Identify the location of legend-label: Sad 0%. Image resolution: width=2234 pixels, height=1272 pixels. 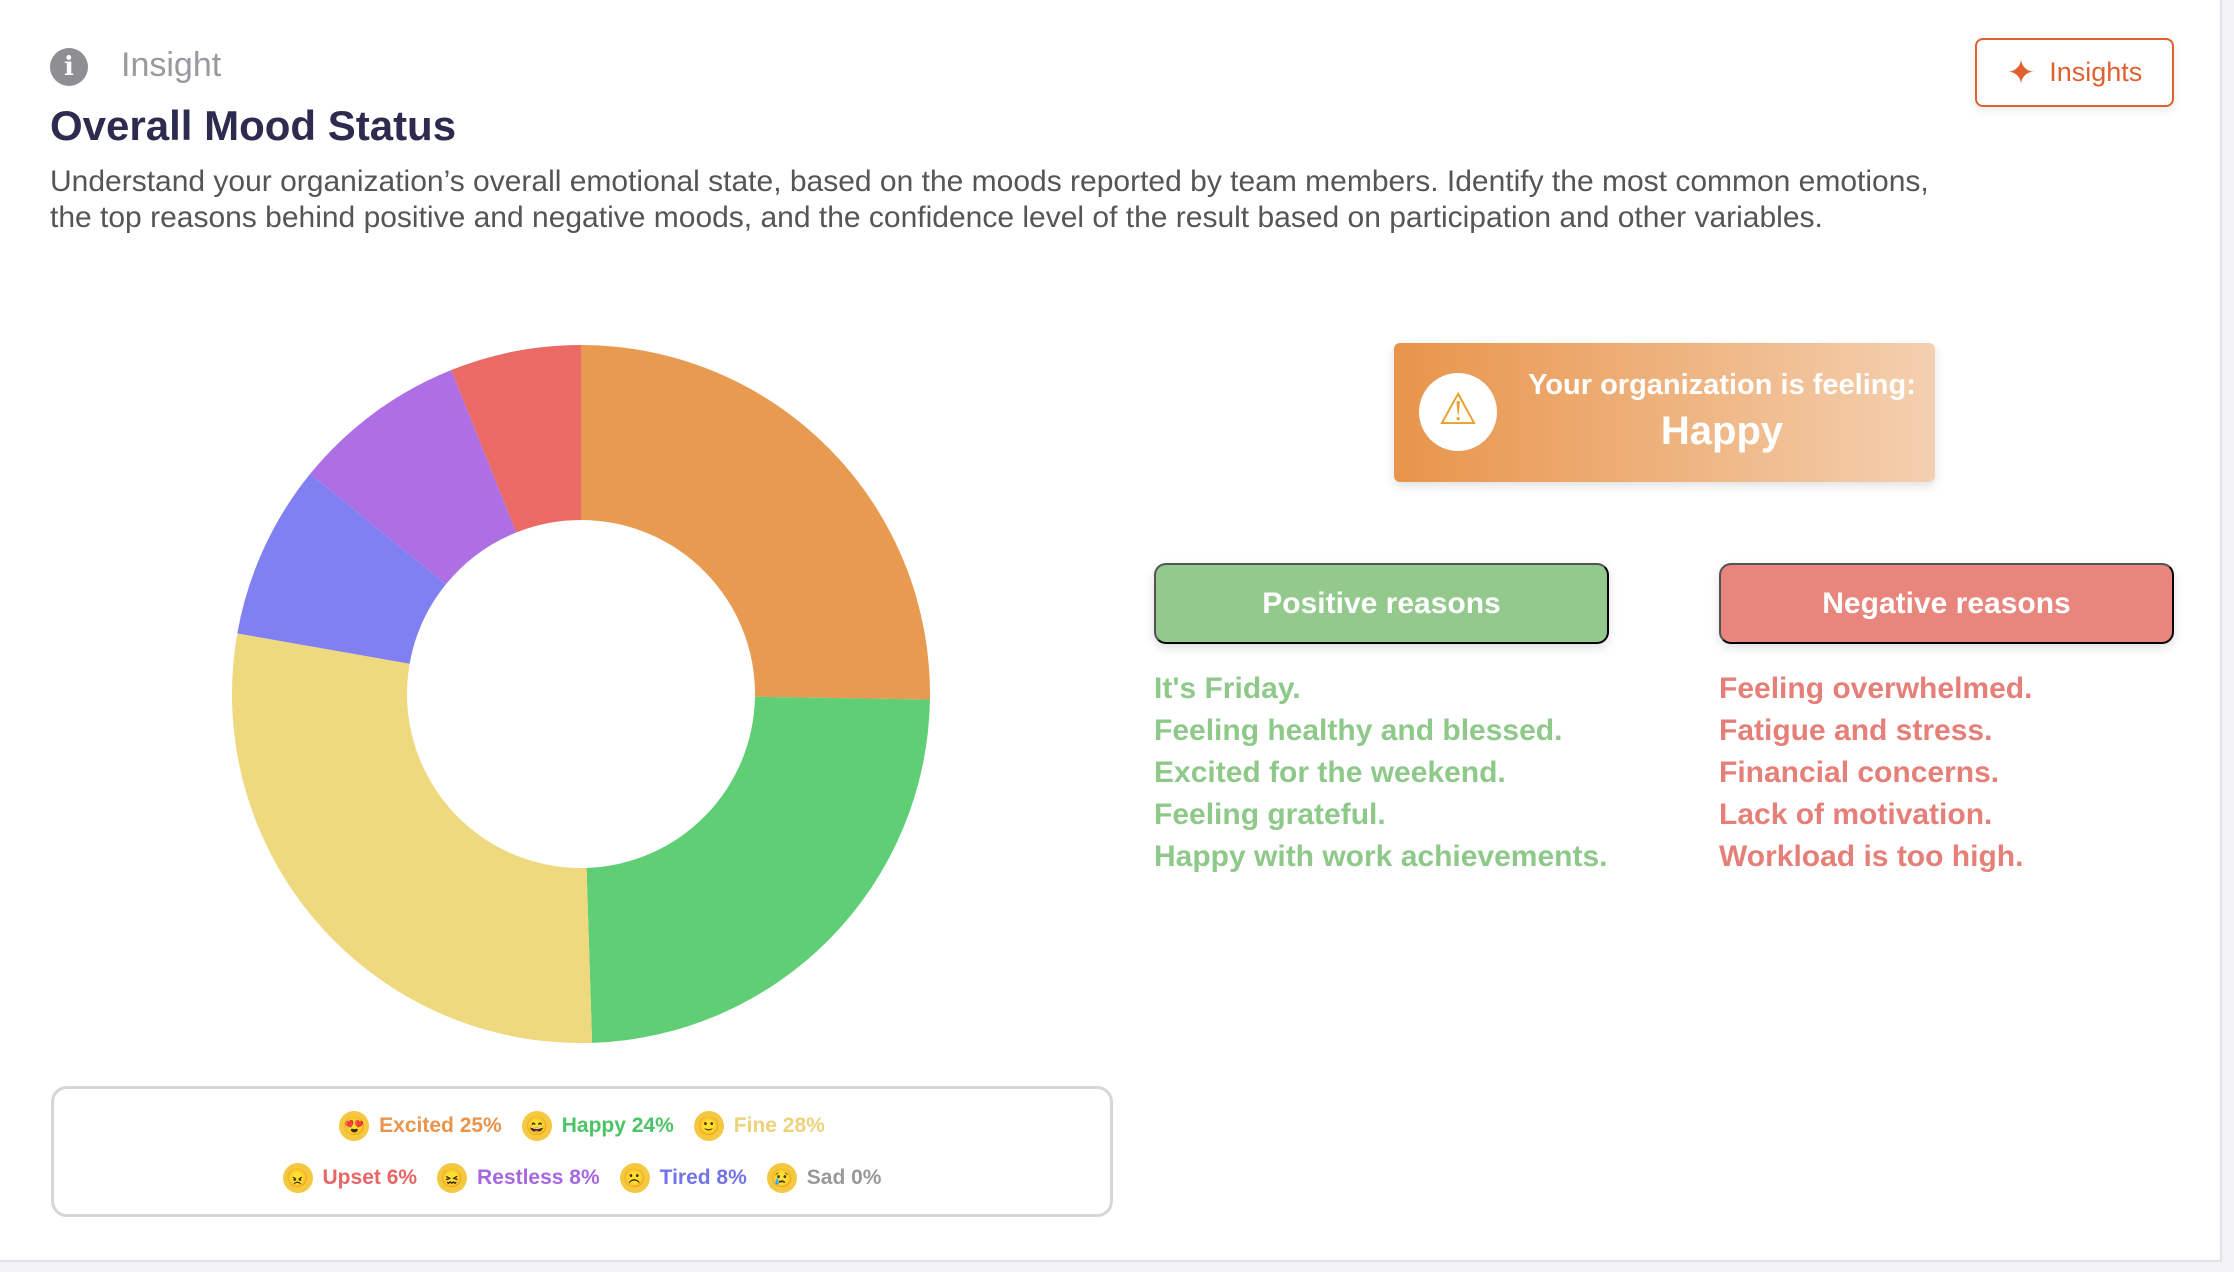
(844, 1177).